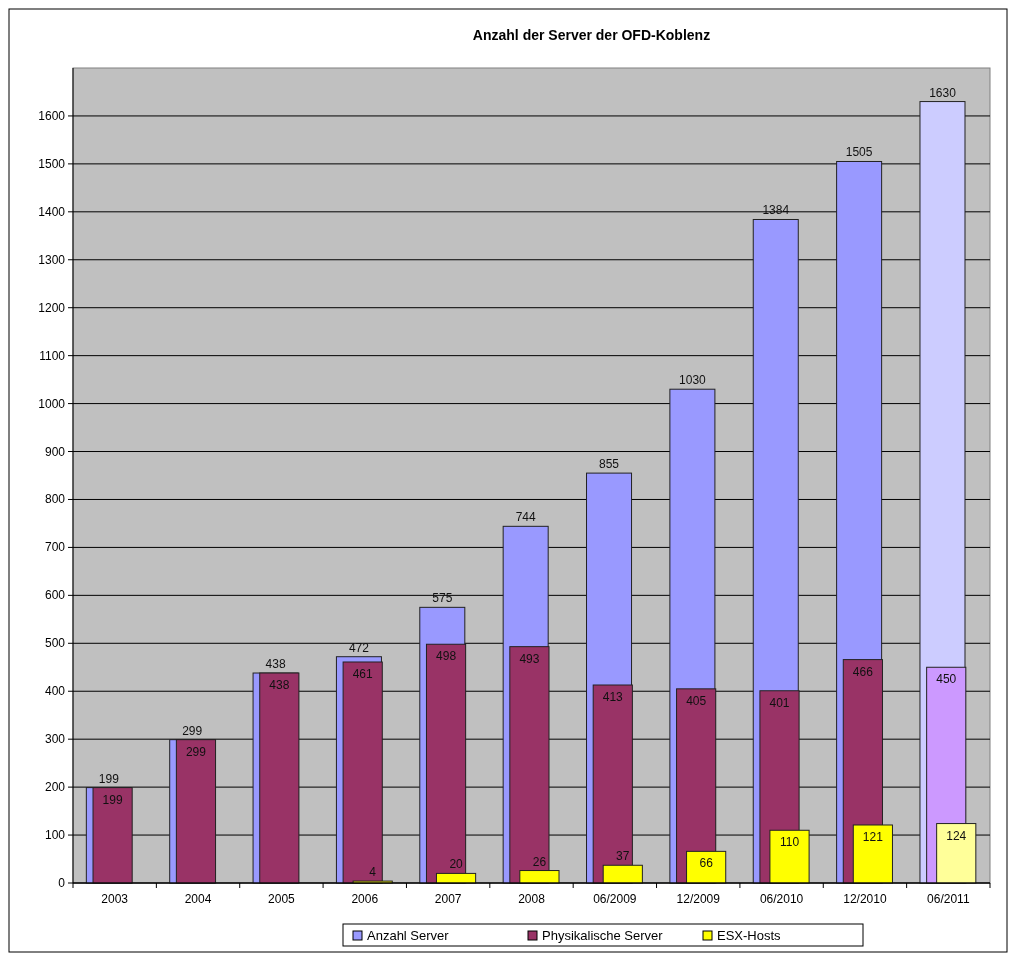 The width and height of the screenshot is (1024, 960). I want to click on data-label: 493, so click(529, 658).